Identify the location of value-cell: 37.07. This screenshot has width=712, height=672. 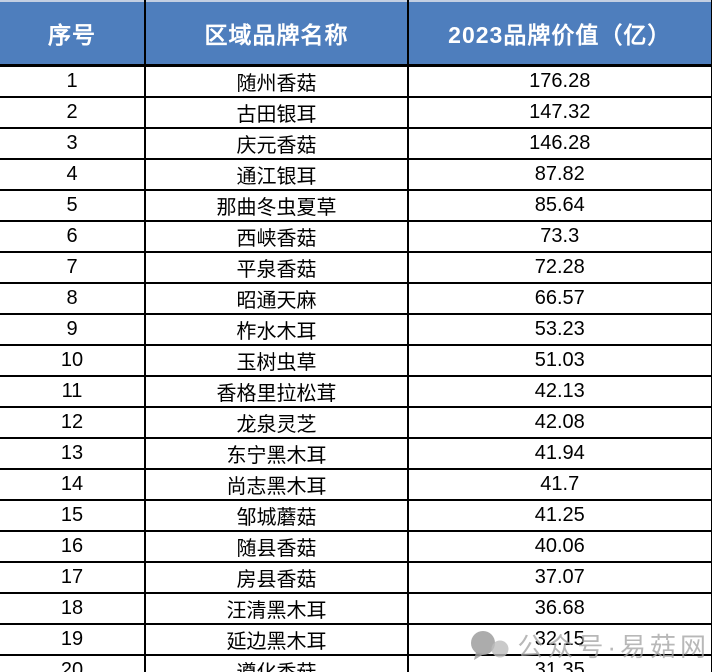
(559, 577).